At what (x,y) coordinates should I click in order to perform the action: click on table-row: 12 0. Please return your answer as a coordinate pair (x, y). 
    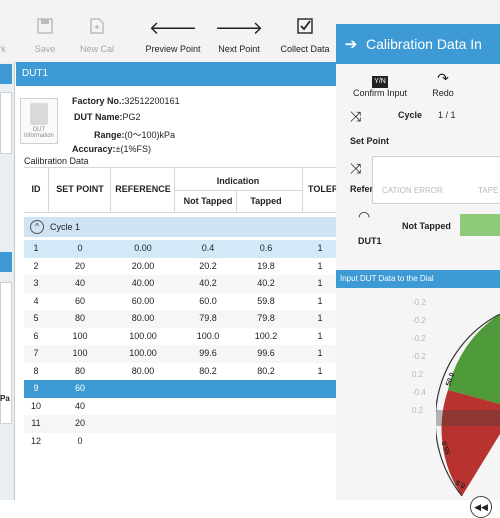
    Looking at the image, I should click on (56, 440).